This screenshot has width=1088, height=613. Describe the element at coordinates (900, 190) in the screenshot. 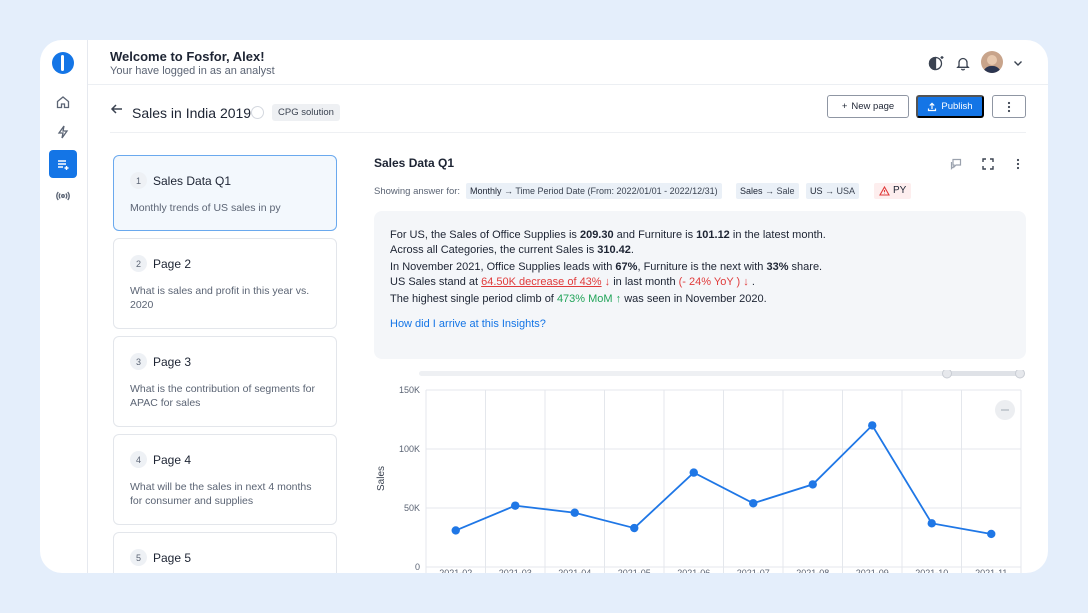

I see `py-label: PY` at that location.